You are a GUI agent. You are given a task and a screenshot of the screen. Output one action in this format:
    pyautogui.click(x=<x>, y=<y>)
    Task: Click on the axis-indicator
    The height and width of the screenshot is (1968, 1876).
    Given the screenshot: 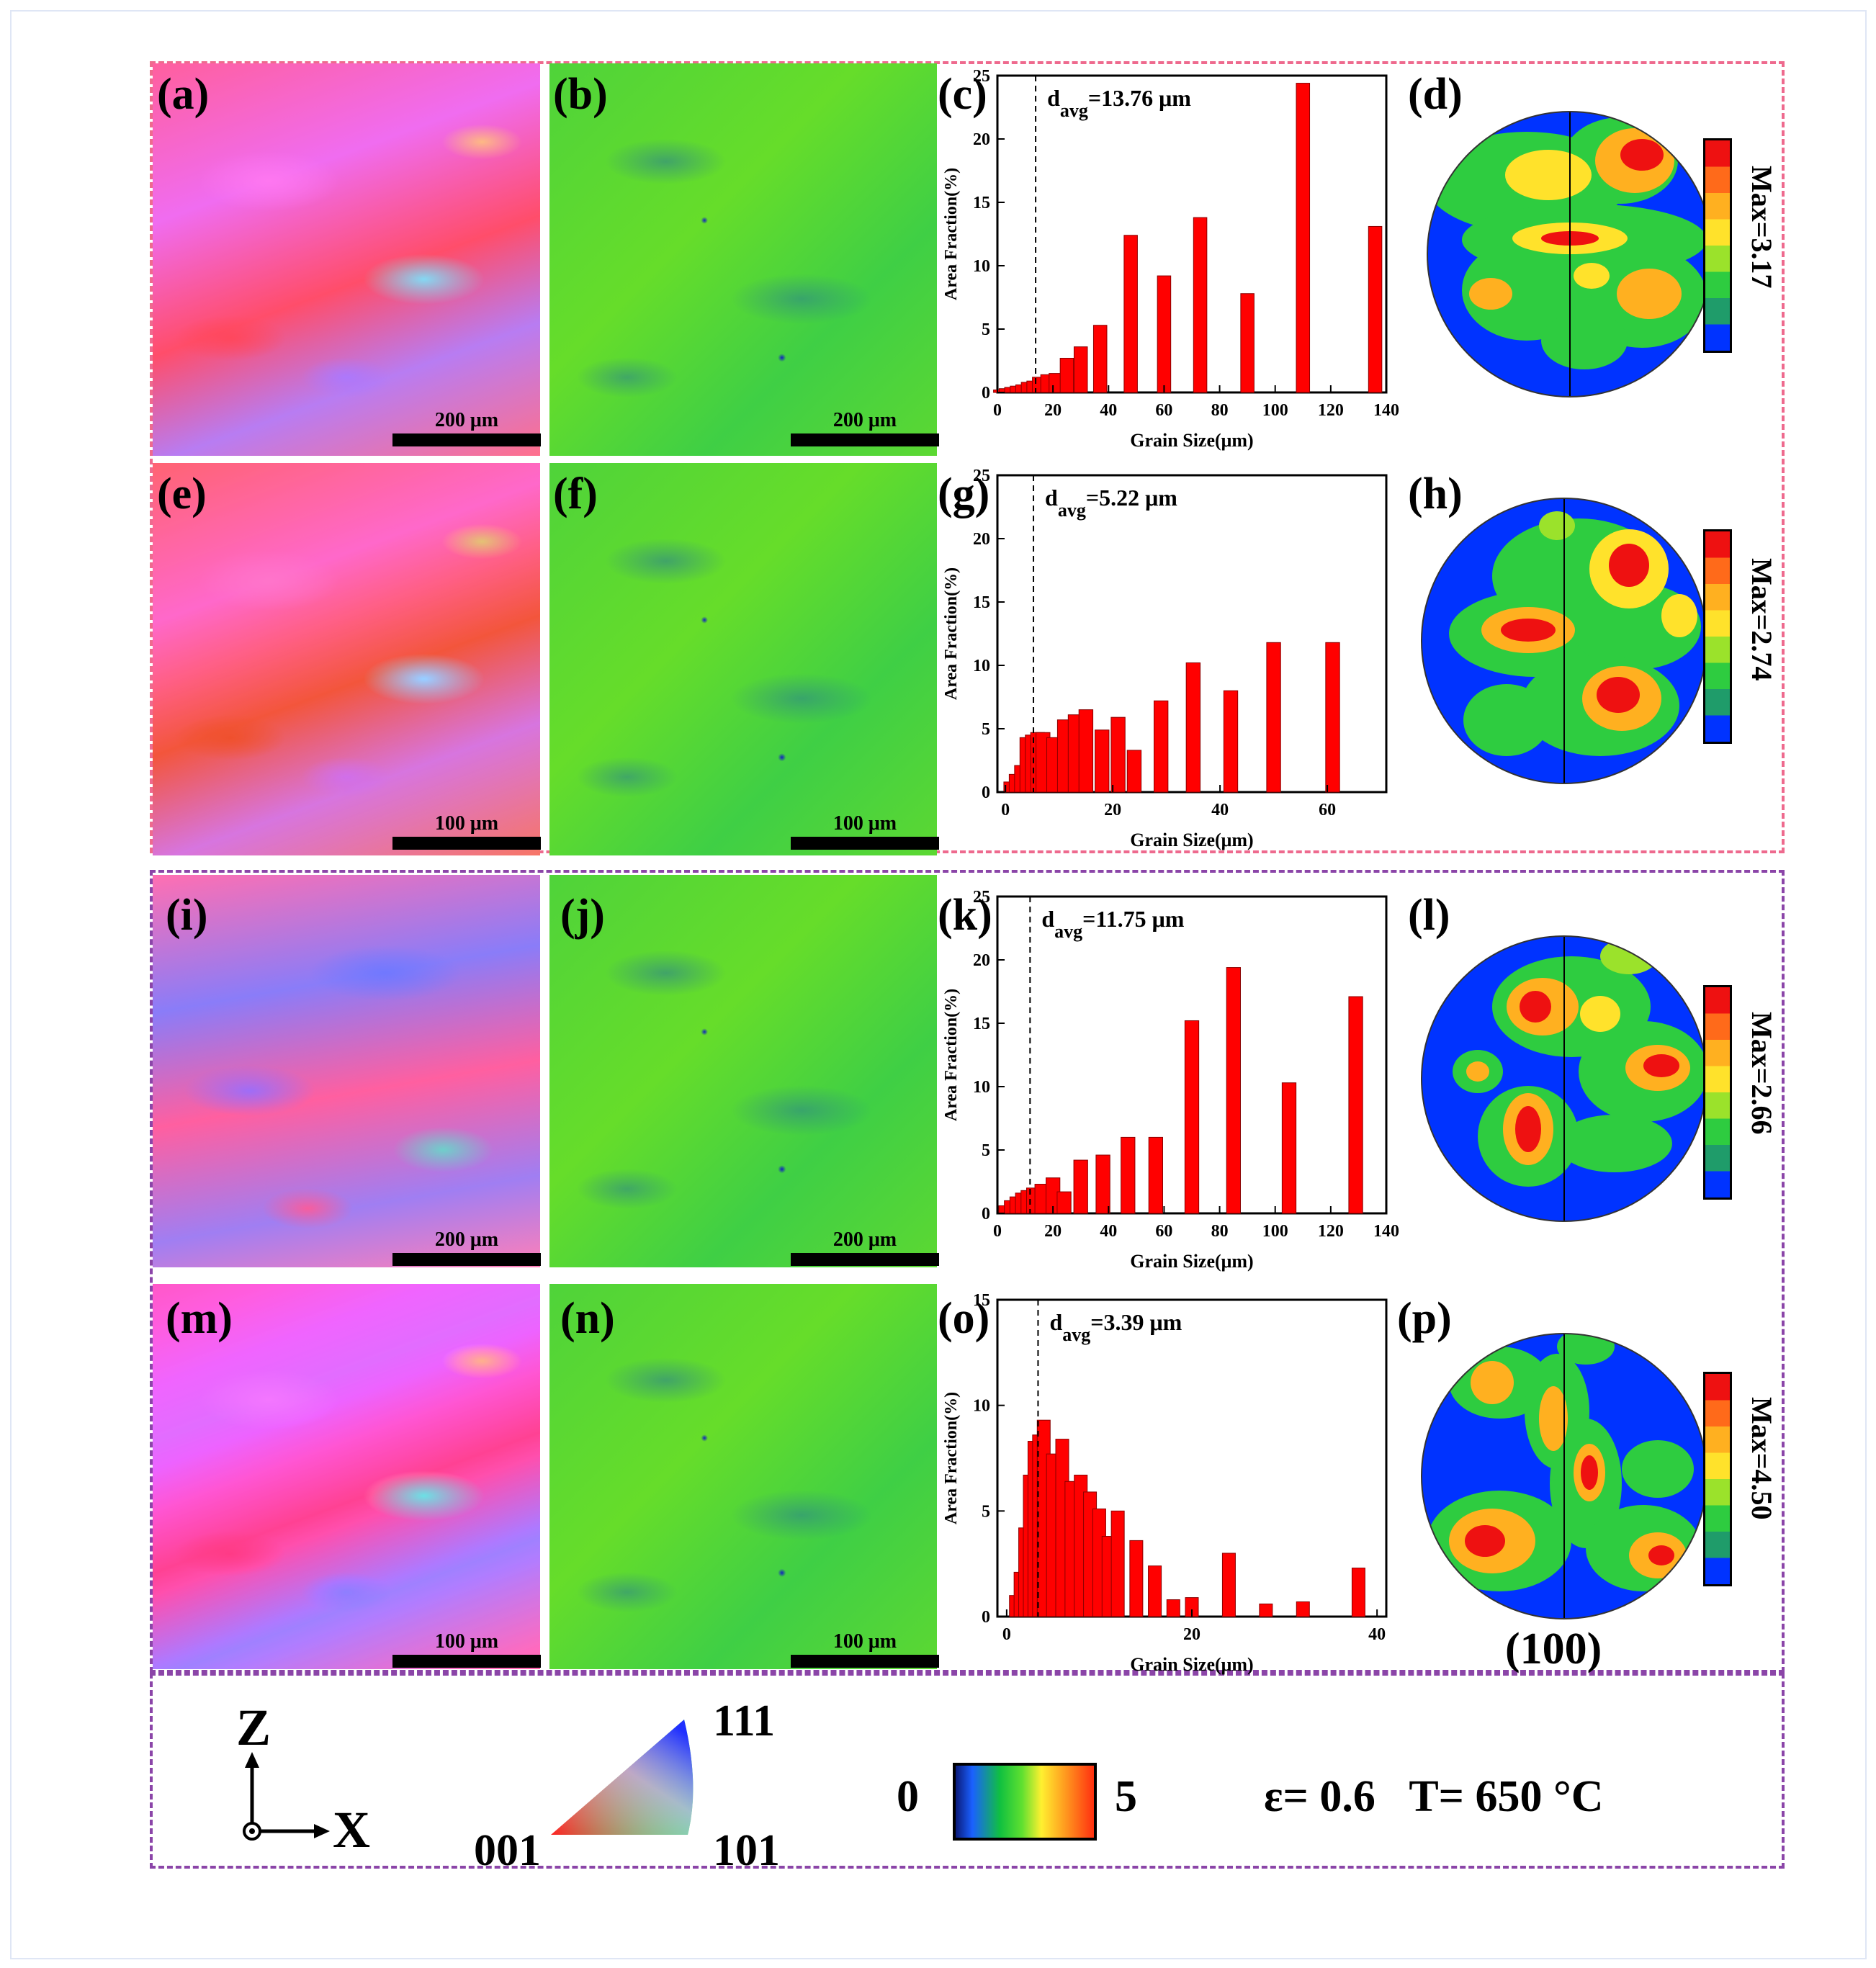 What is the action you would take?
    pyautogui.click(x=286, y=1797)
    